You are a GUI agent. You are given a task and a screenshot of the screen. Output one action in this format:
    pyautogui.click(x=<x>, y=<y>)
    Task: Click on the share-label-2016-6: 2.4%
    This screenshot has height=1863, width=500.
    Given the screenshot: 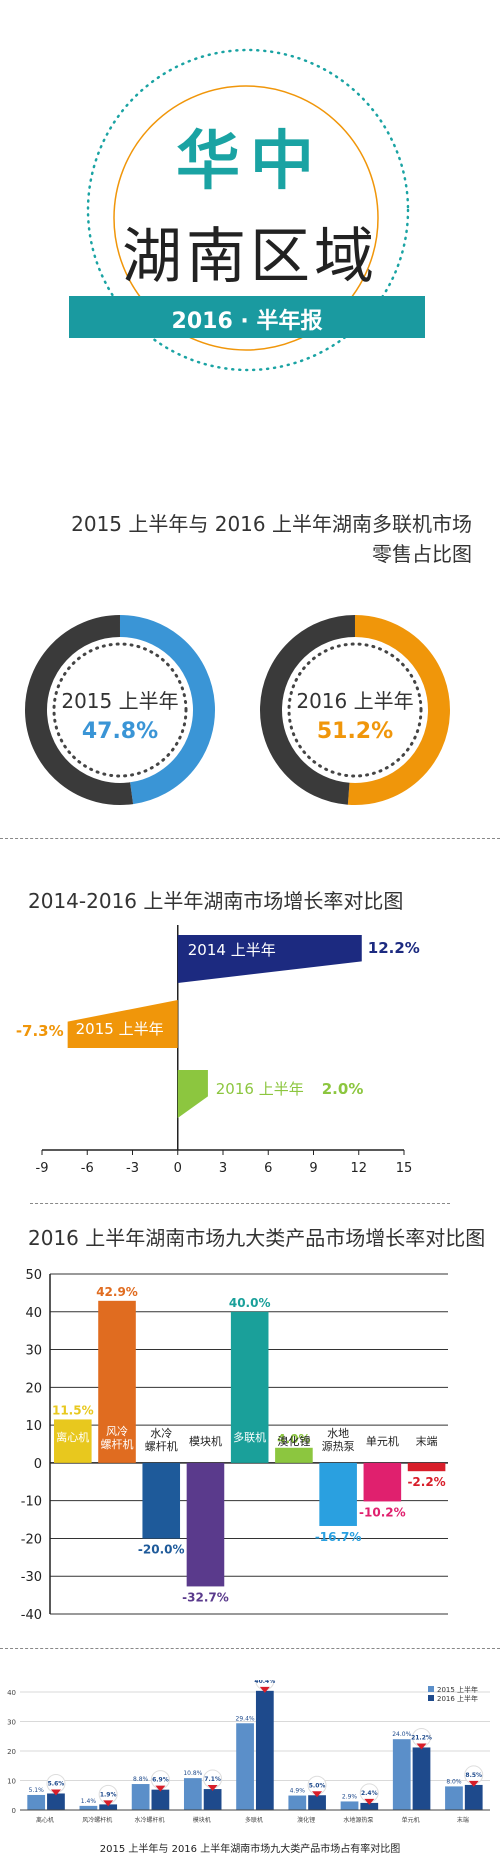 What is the action you would take?
    pyautogui.click(x=369, y=1793)
    